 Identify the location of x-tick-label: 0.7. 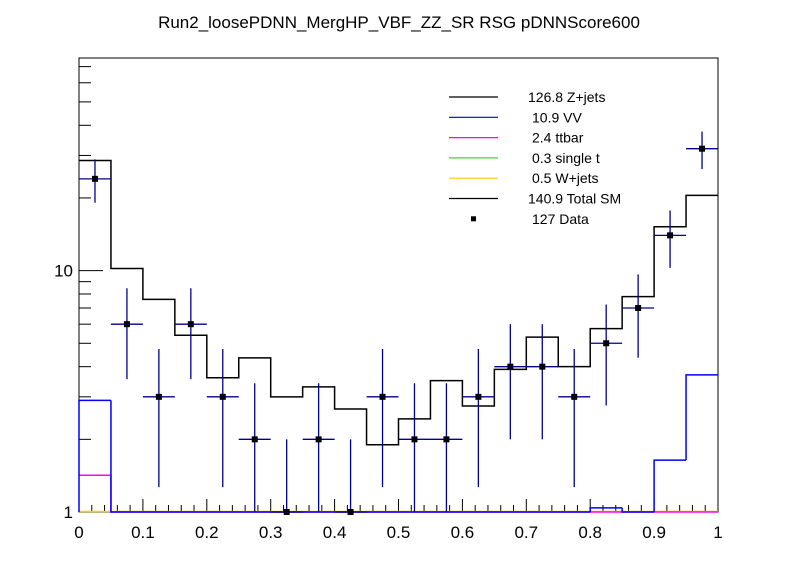
(526, 532).